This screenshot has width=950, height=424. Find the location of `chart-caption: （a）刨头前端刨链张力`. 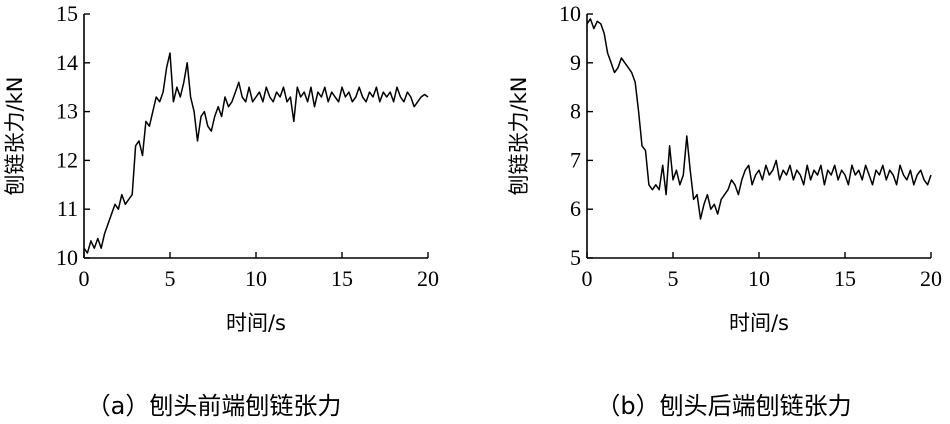

chart-caption: （a）刨头前端刨链张力 is located at coordinates (214, 406).